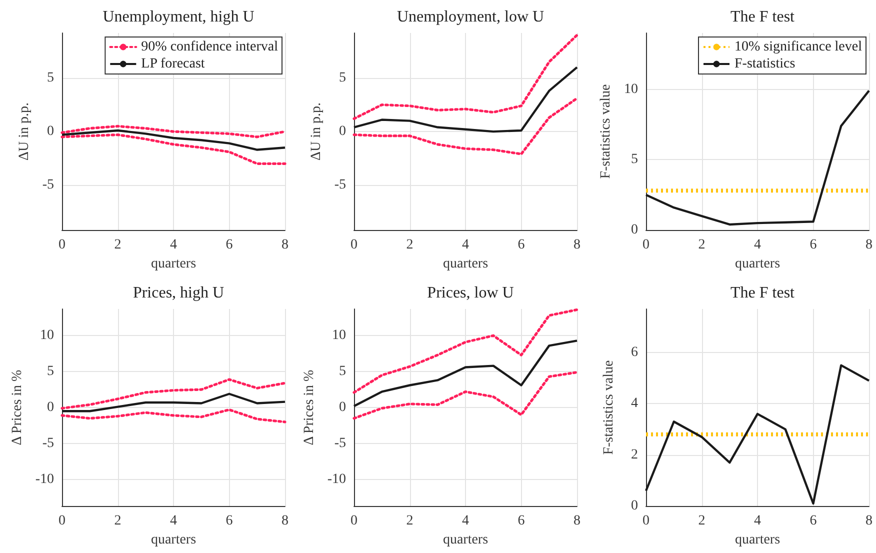 Image resolution: width=876 pixels, height=553 pixels. Describe the element at coordinates (470, 17) in the screenshot. I see `chart-title: Unemployment, low U` at that location.